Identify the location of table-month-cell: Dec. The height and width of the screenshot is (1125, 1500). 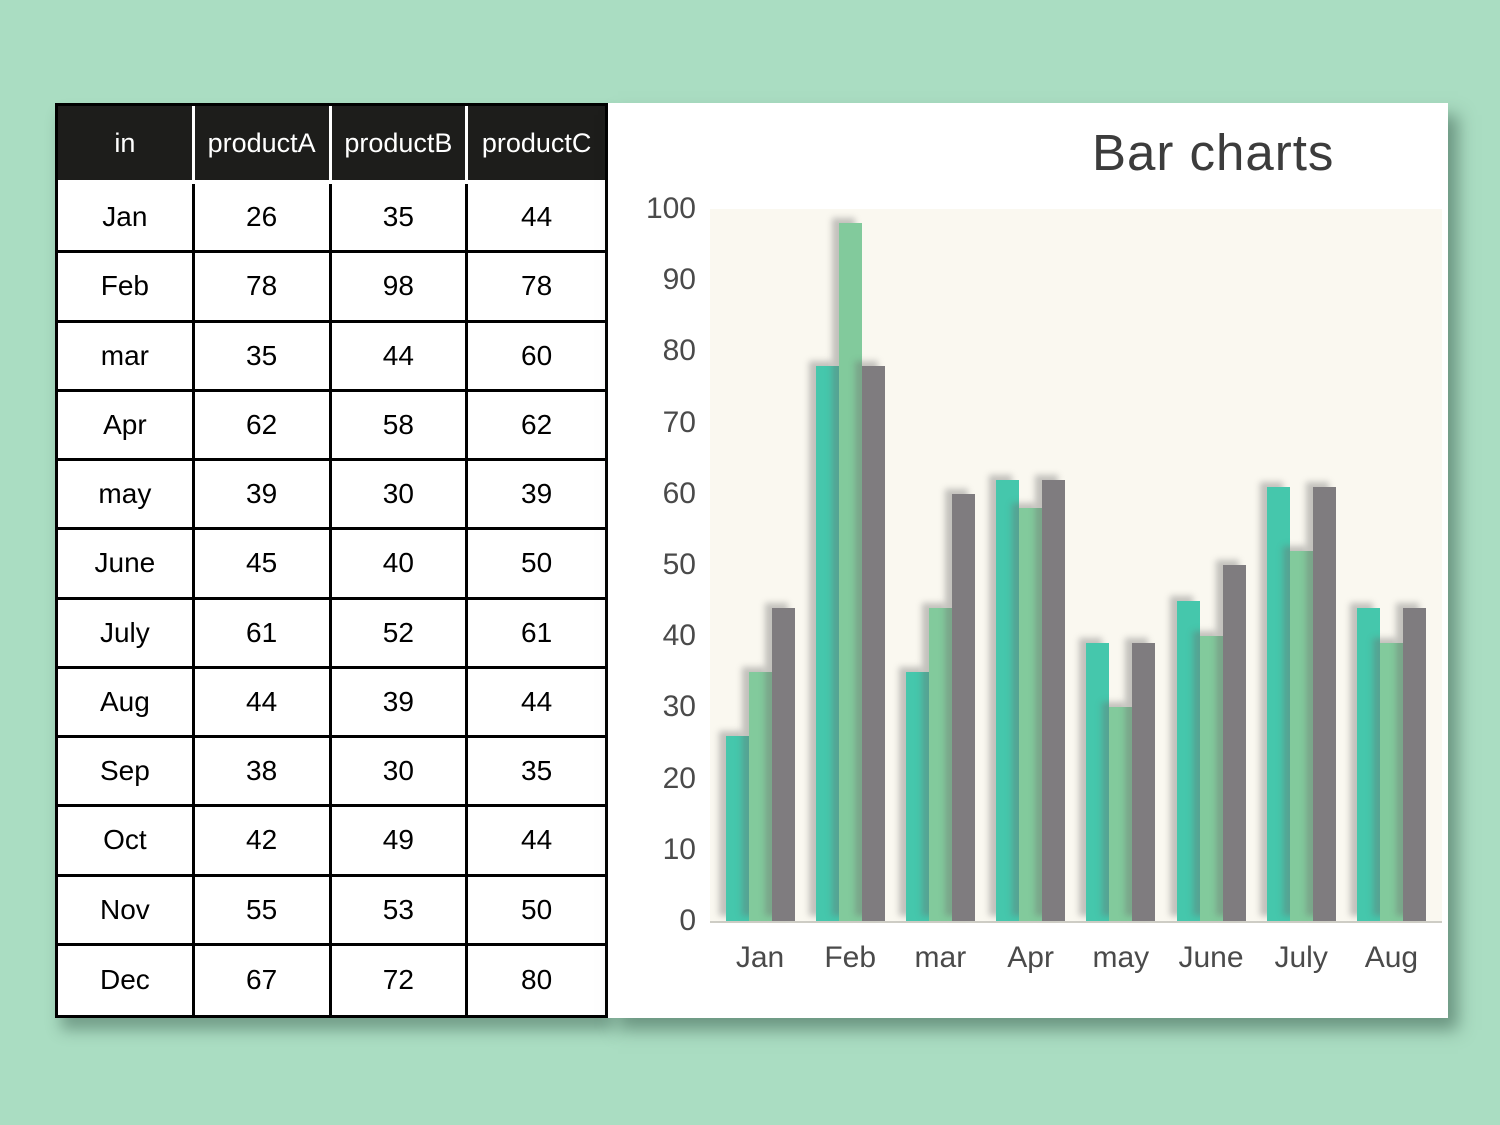
(126, 980).